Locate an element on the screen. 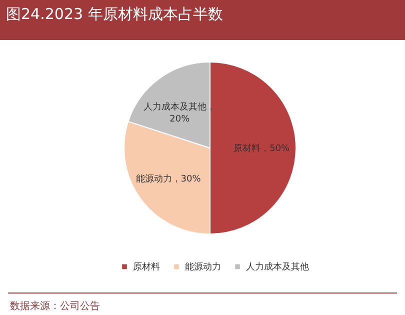  legend-label: 原材料 is located at coordinates (146, 267).